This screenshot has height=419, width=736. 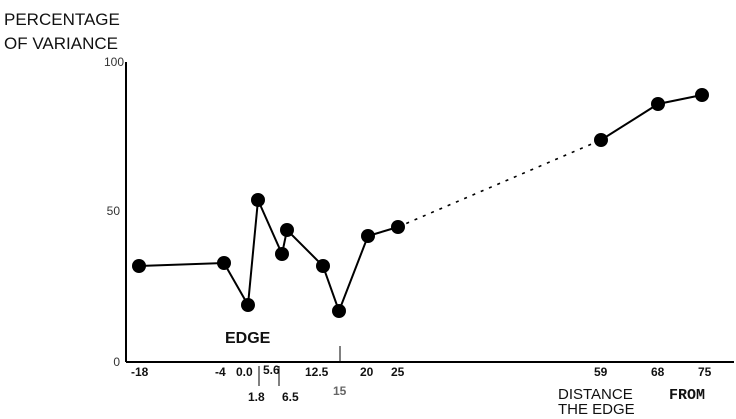 I want to click on x-tick-59: 59, so click(x=601, y=372).